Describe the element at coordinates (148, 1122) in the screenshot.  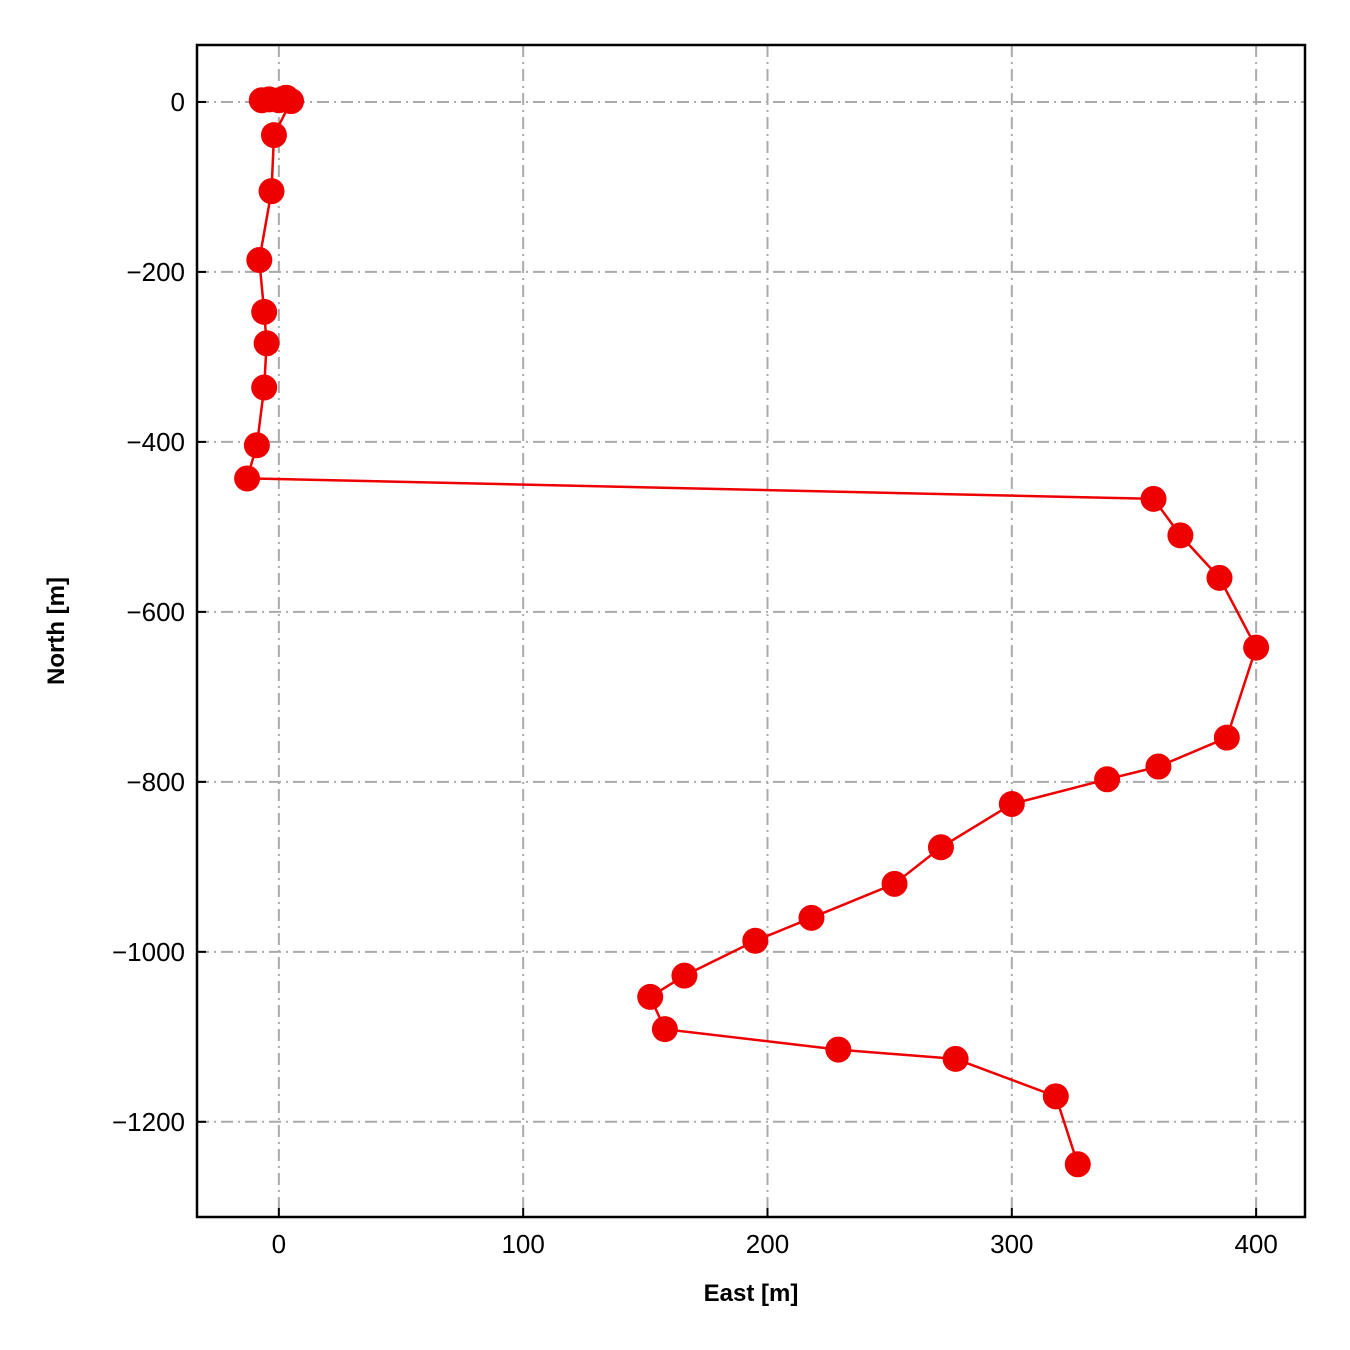
I see `y-tick-label: −1200` at that location.